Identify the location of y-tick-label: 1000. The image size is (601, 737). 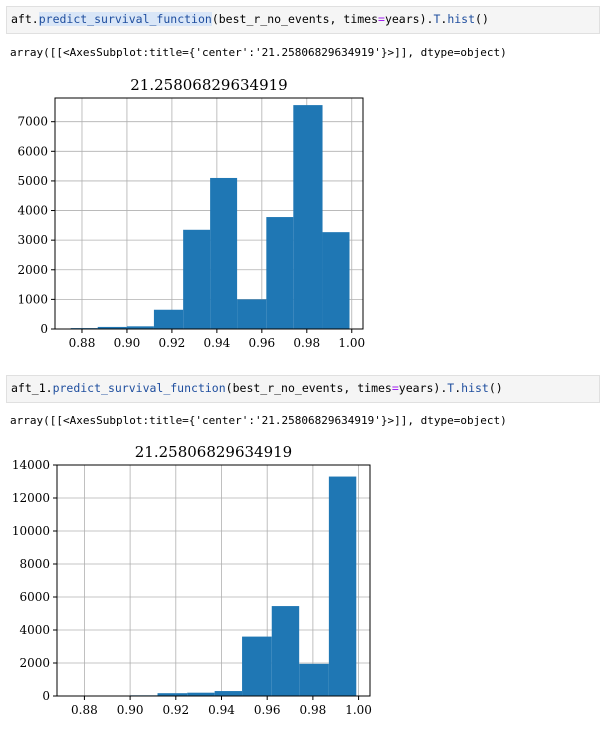
(32, 299).